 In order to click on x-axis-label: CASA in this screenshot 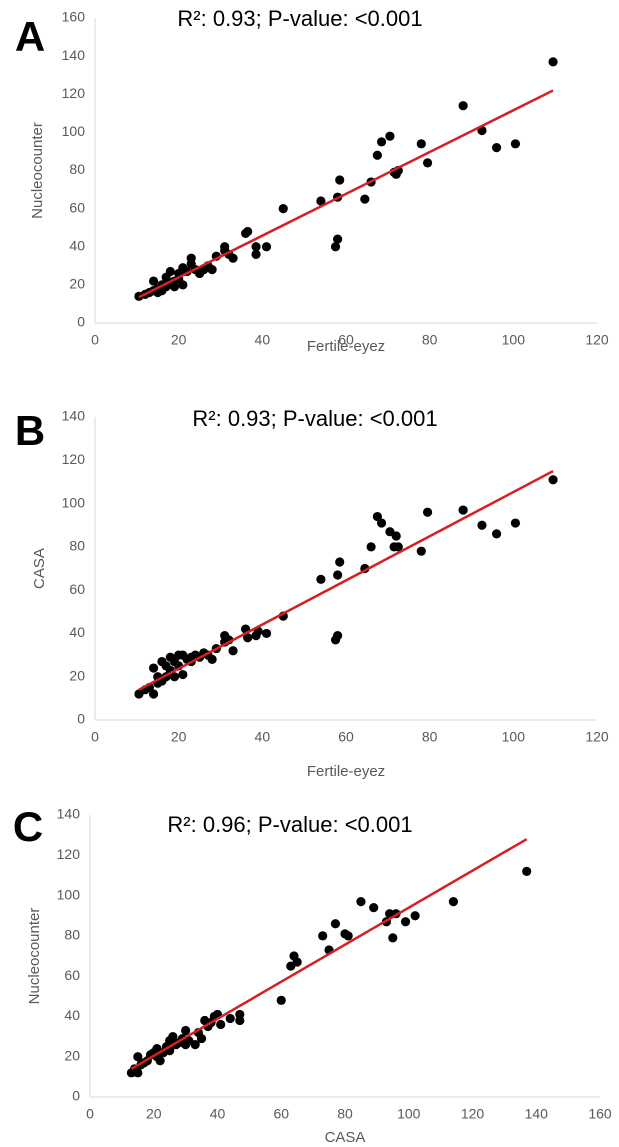, I will do `click(345, 1137)`.